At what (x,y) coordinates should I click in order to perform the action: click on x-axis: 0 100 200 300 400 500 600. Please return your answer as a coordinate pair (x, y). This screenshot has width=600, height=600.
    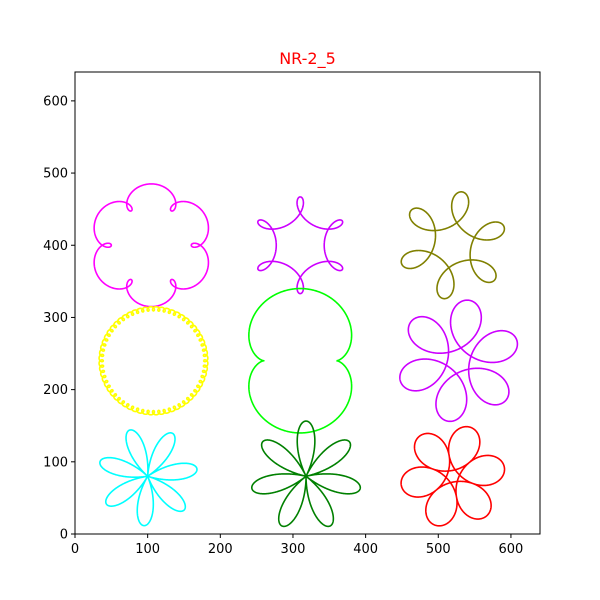
    Looking at the image, I should click on (297, 545).